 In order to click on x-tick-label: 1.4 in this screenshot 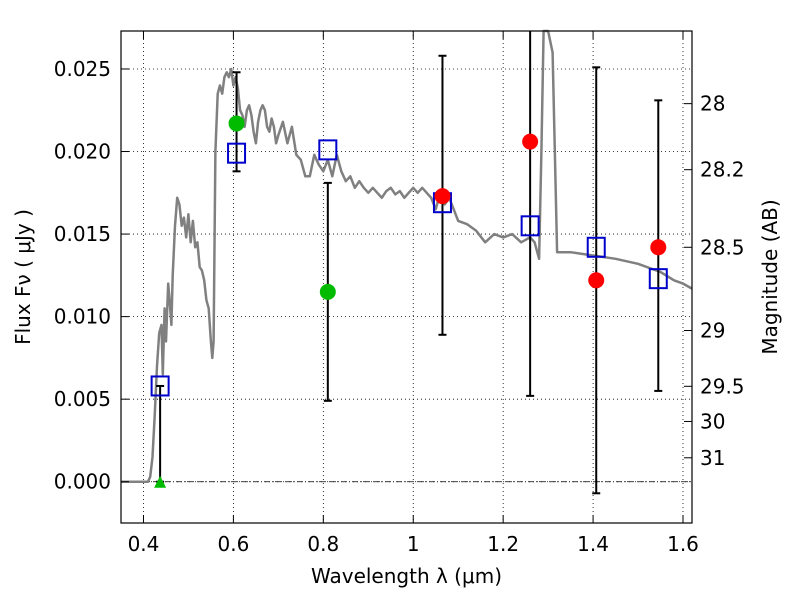, I will do `click(593, 544)`.